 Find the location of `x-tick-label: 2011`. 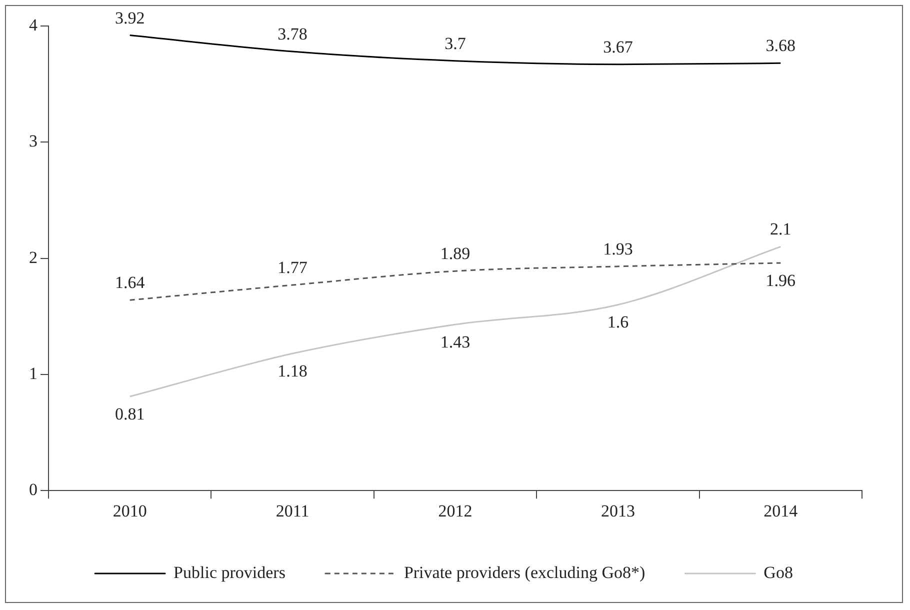

x-tick-label: 2011 is located at coordinates (293, 510).